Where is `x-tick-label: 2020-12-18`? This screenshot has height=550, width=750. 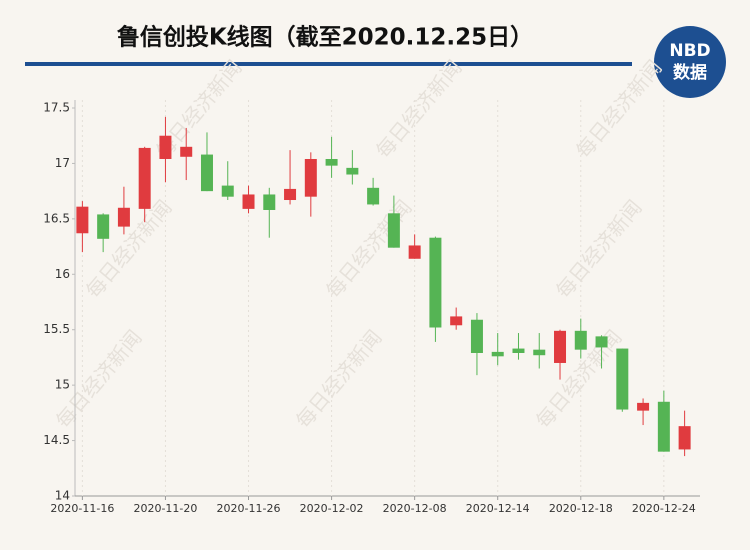 x-tick-label: 2020-12-18 is located at coordinates (581, 508).